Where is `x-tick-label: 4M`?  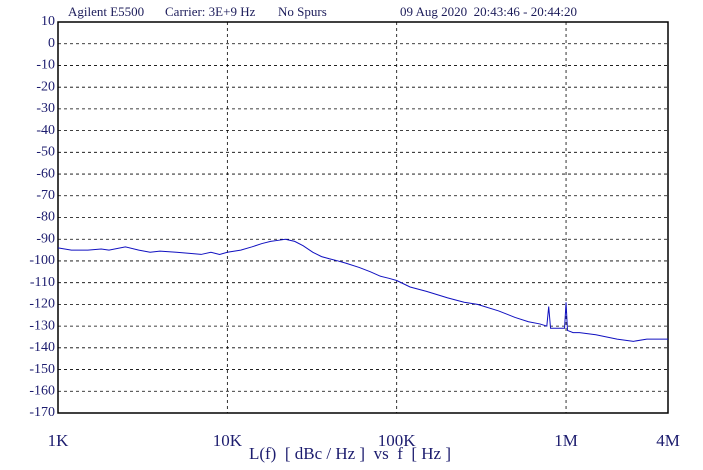 x-tick-label: 4M is located at coordinates (668, 440).